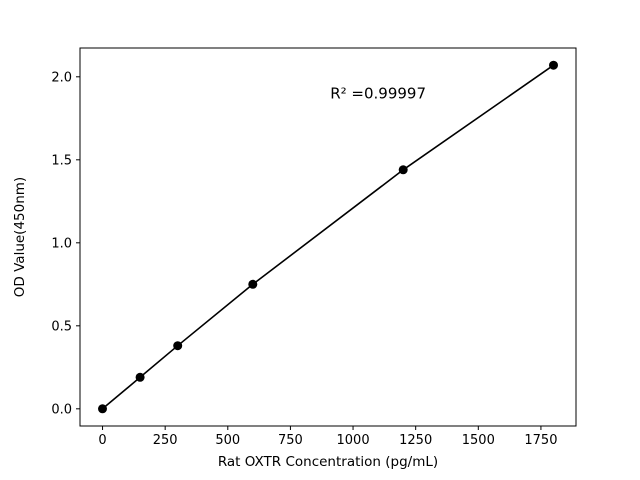  What do you see at coordinates (478, 440) in the screenshot?
I see `x-tick-label: 1500` at bounding box center [478, 440].